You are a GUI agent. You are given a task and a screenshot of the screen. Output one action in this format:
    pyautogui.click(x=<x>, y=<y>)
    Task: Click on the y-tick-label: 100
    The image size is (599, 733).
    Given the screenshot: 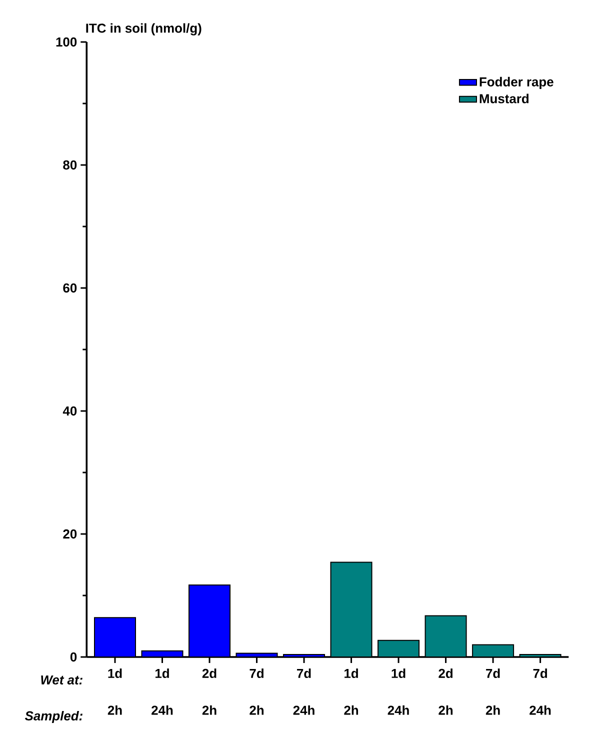 What is the action you would take?
    pyautogui.click(x=66, y=42)
    